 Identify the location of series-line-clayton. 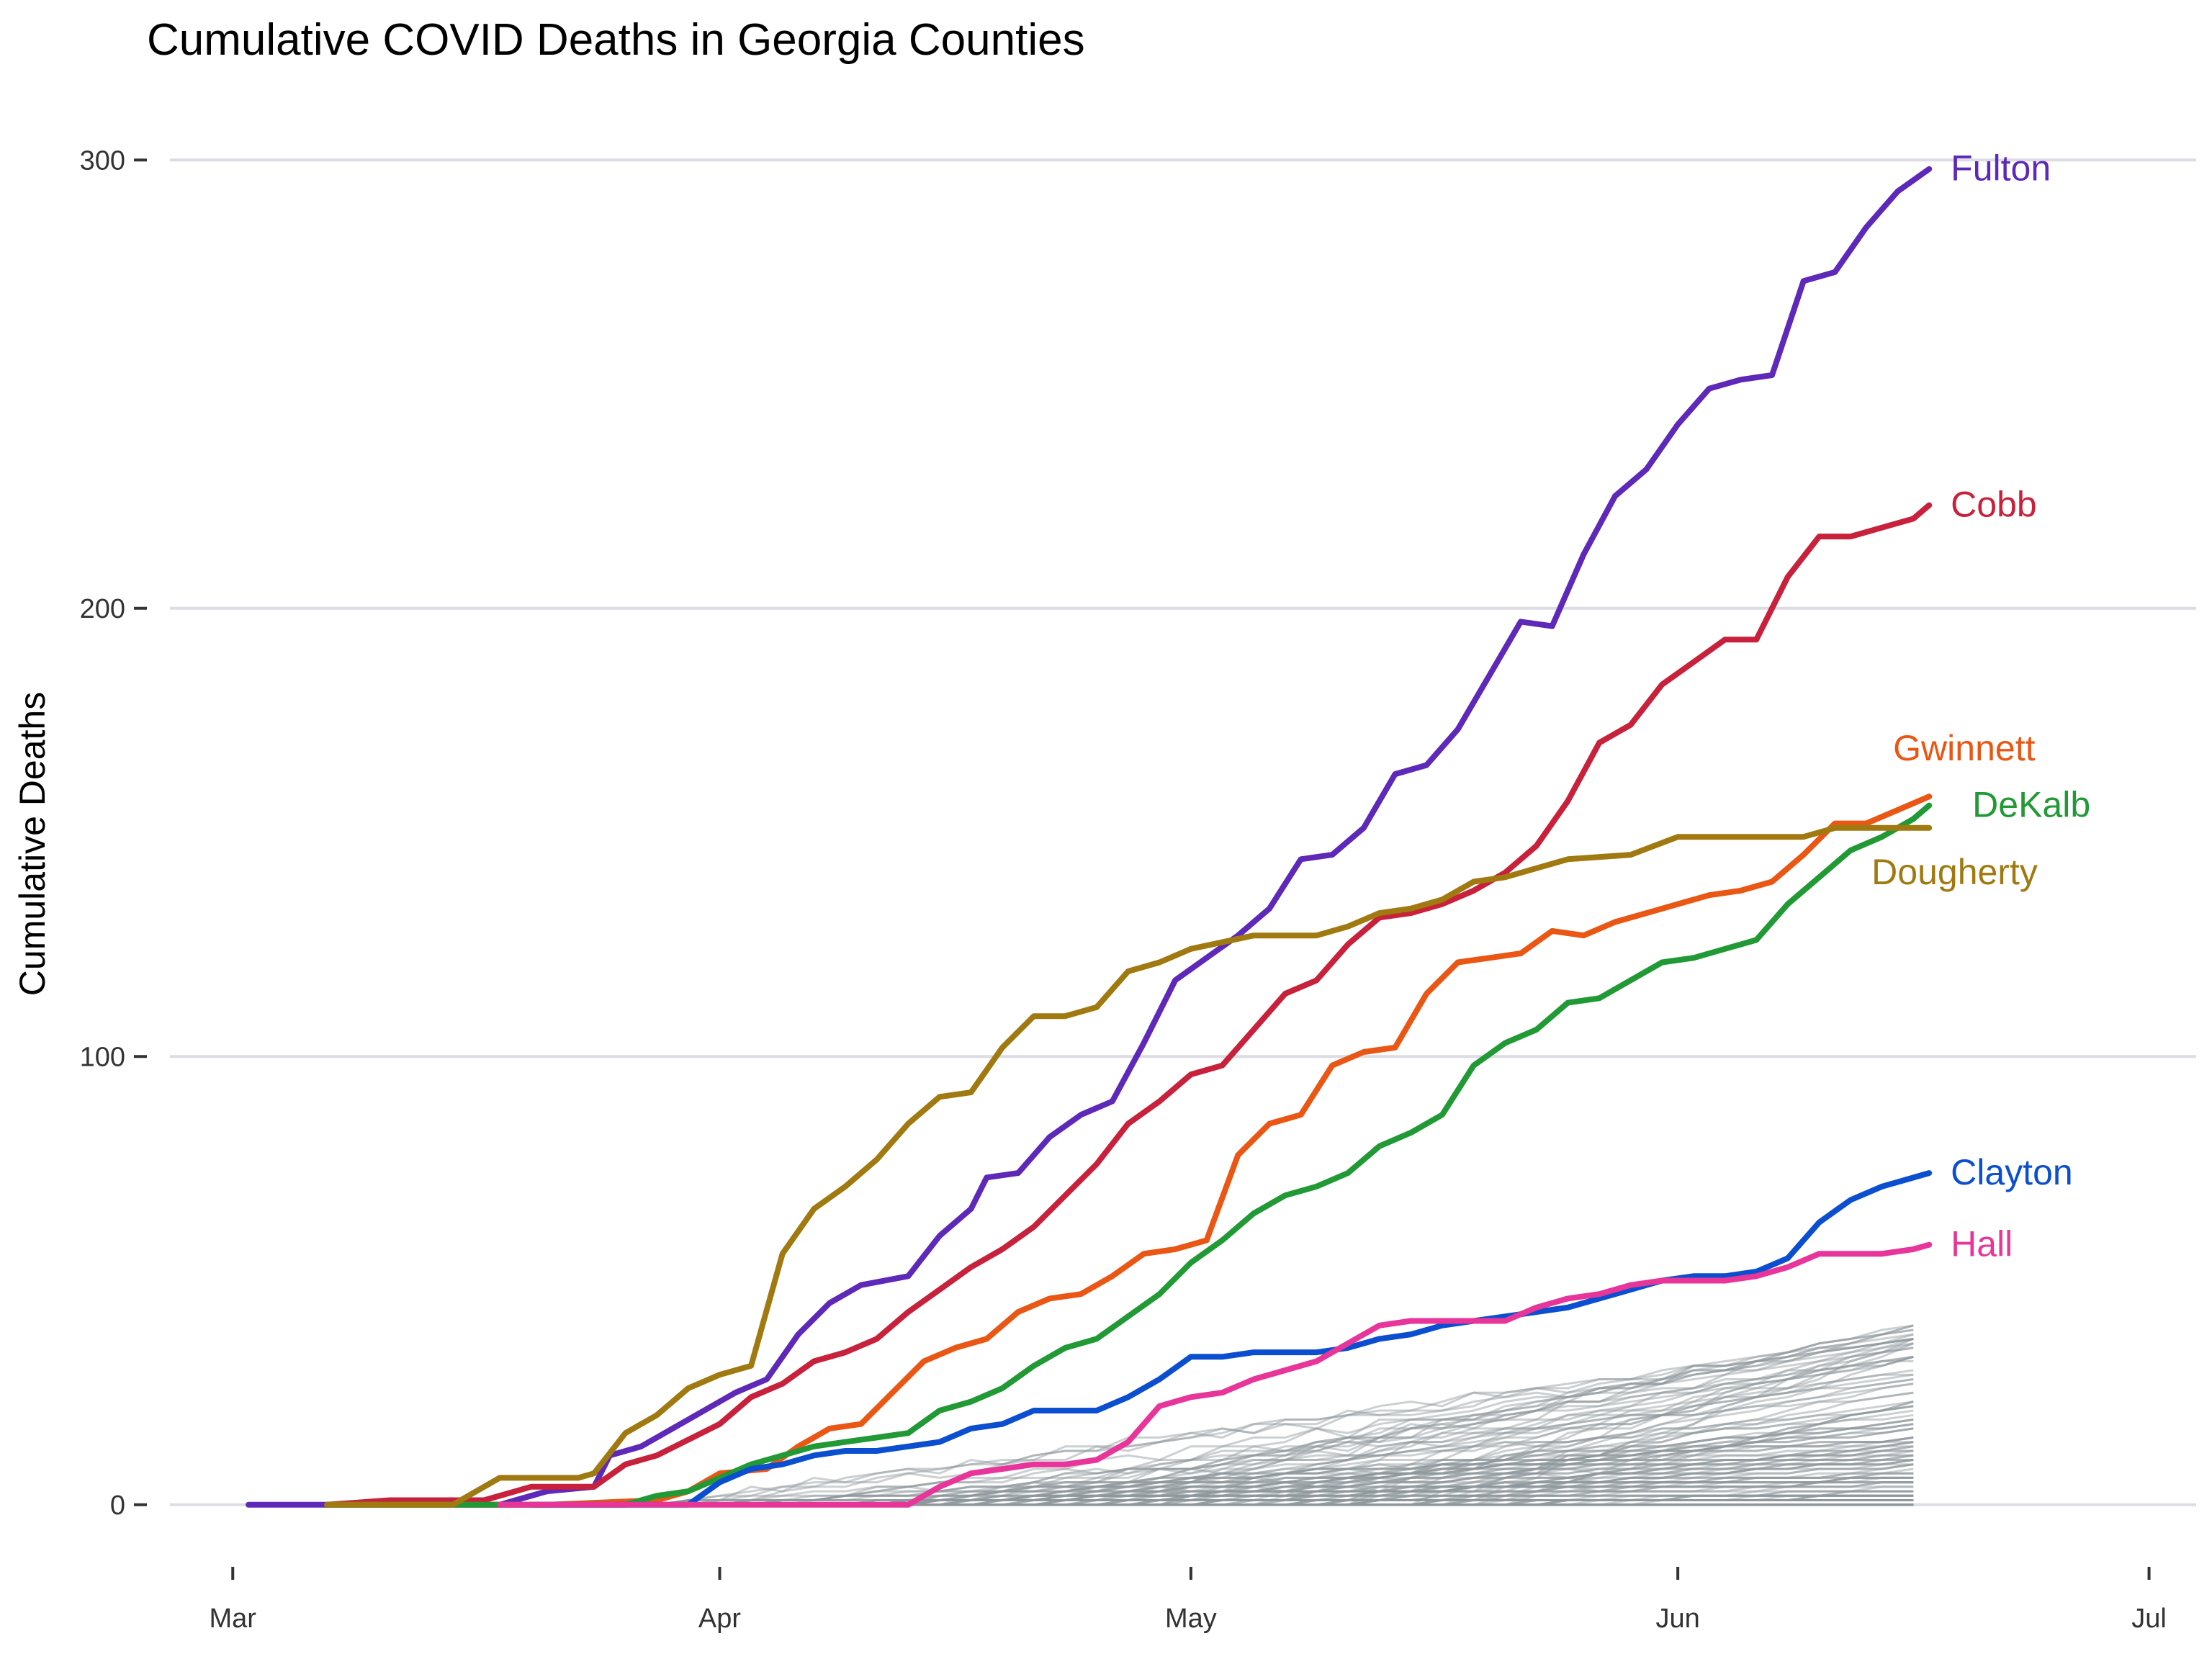
(1230, 1339).